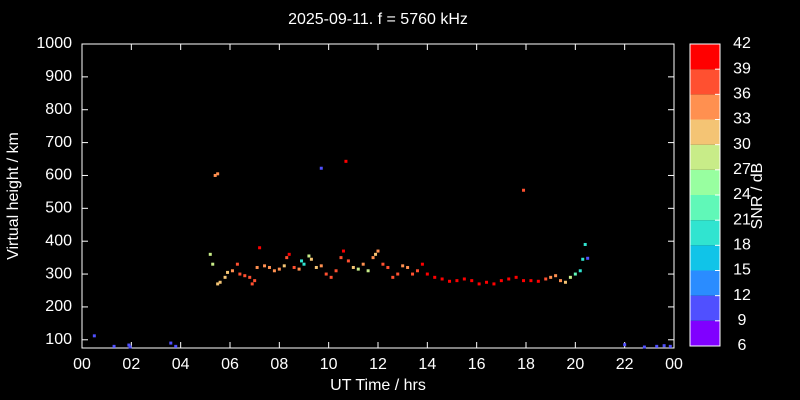 Image resolution: width=800 pixels, height=400 pixels. Describe the element at coordinates (742, 270) in the screenshot. I see `colorbar-tick-label: 15` at that location.